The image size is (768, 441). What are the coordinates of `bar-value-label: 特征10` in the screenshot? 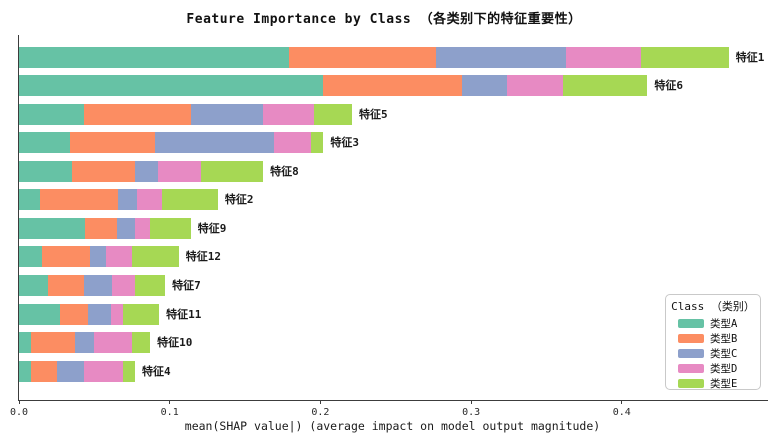 It's located at (175, 343).